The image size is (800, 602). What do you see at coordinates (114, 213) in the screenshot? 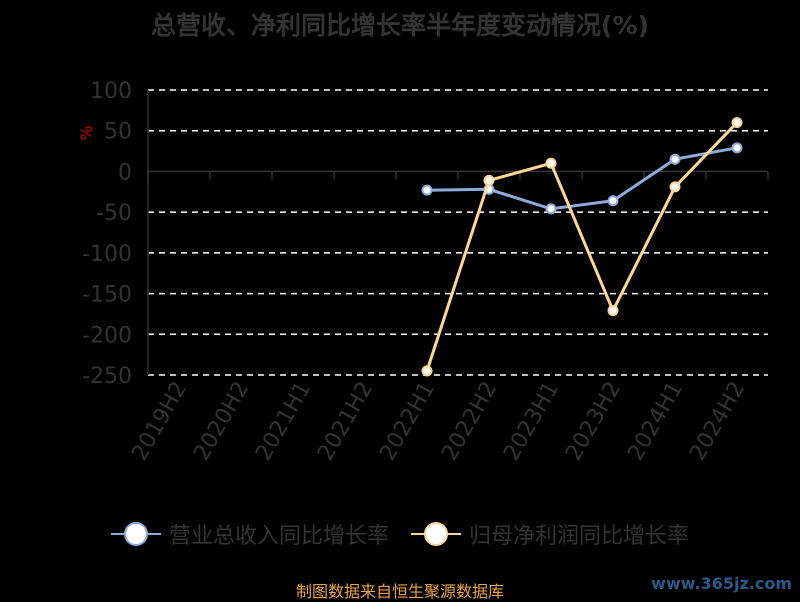
I see `y-tick-label: -50` at bounding box center [114, 213].